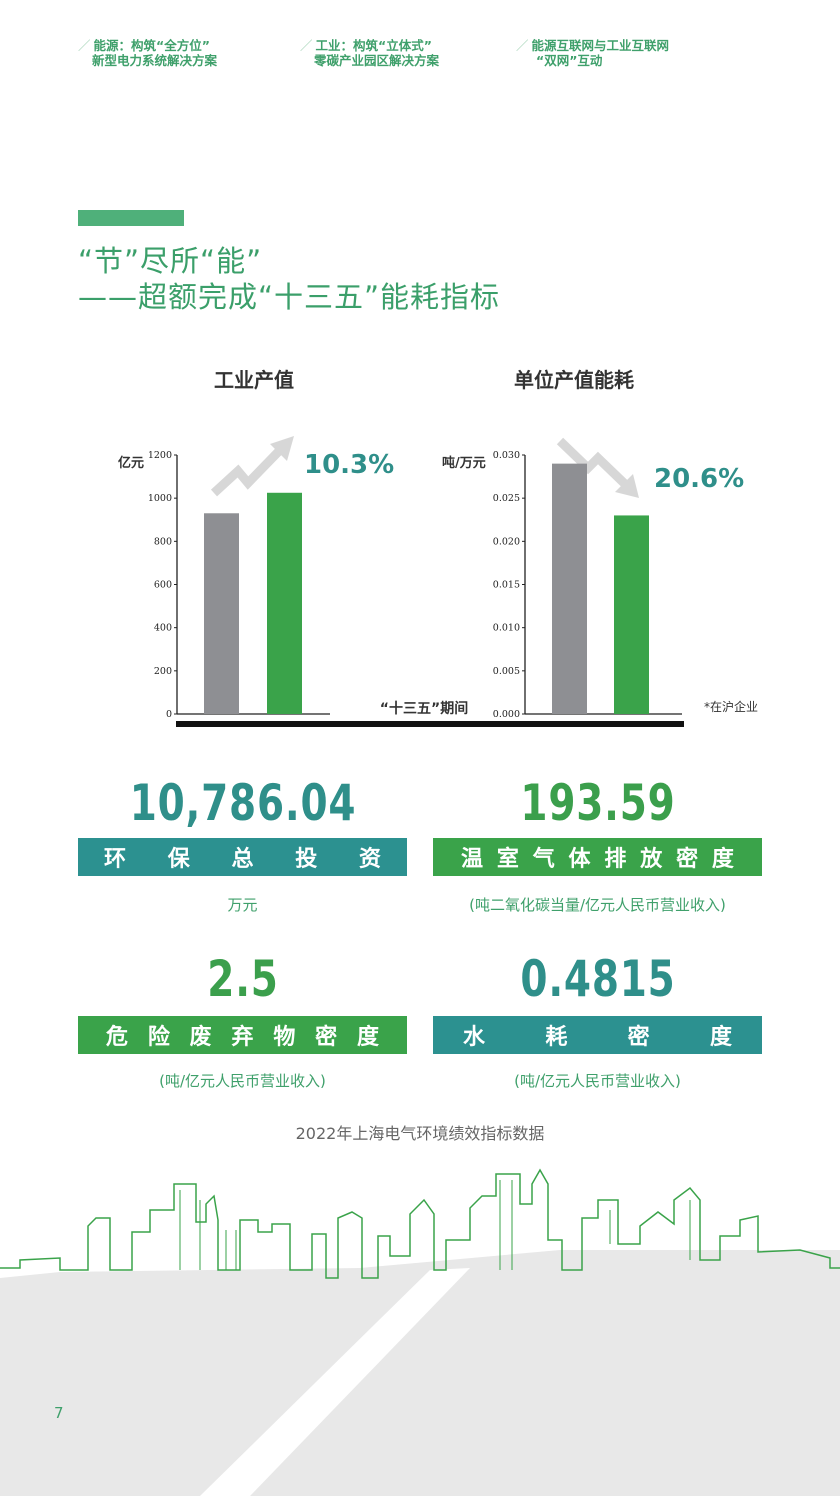 The width and height of the screenshot is (840, 1496). I want to click on nav-item-energy: ／能源：构筑“全方位” 新型电力系统解决方案, so click(147, 53).